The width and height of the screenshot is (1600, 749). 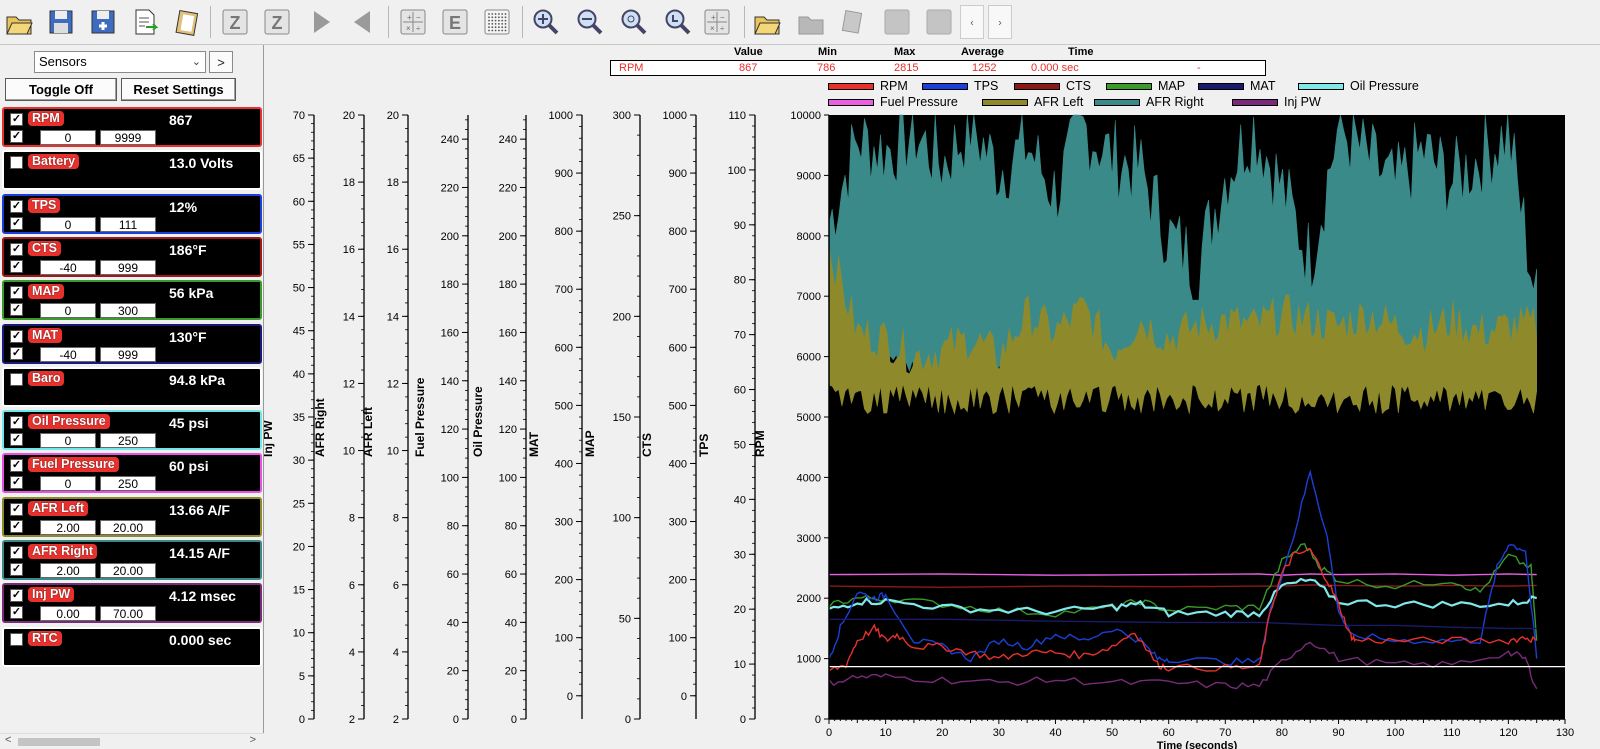 What do you see at coordinates (61, 22) in the screenshot?
I see `save-button` at bounding box center [61, 22].